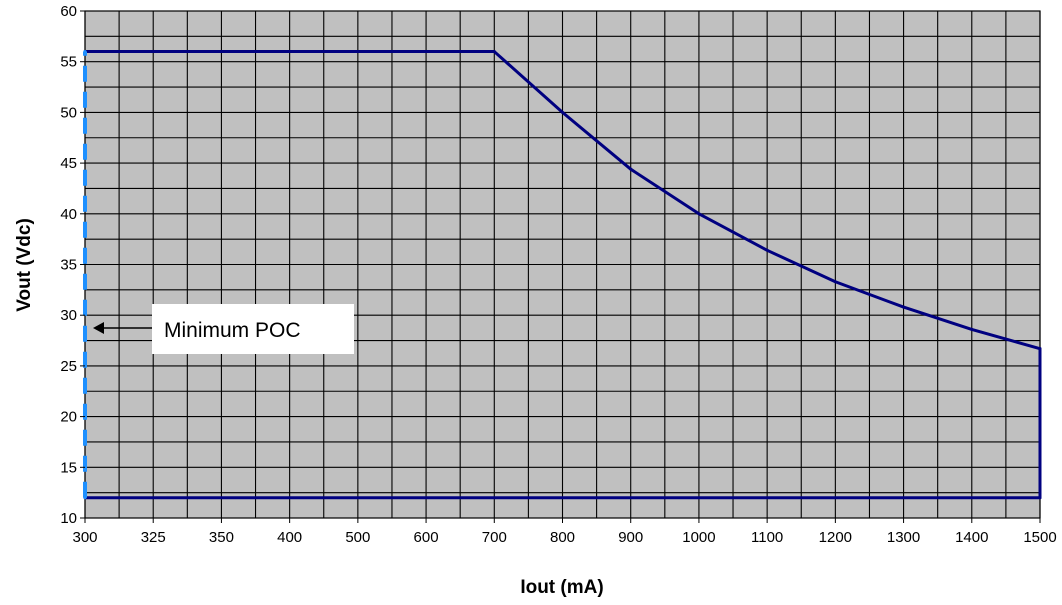 This screenshot has height=605, width=1062. I want to click on y-tick-label: 10, so click(68, 518).